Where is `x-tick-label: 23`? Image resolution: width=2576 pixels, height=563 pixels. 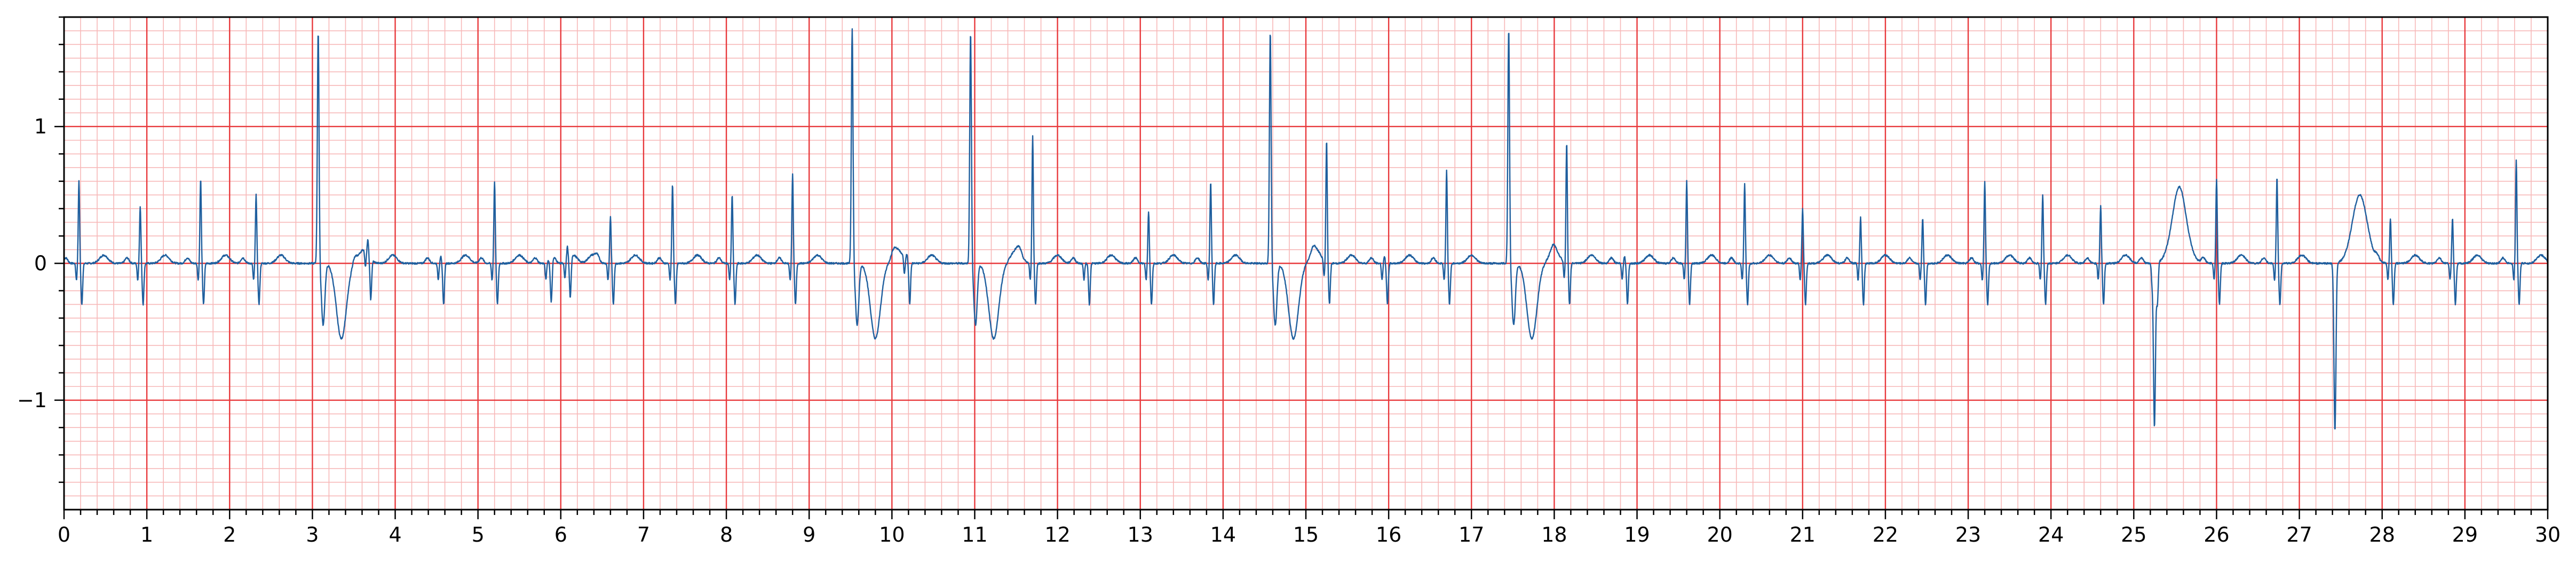
x-tick-label: 23 is located at coordinates (1968, 534).